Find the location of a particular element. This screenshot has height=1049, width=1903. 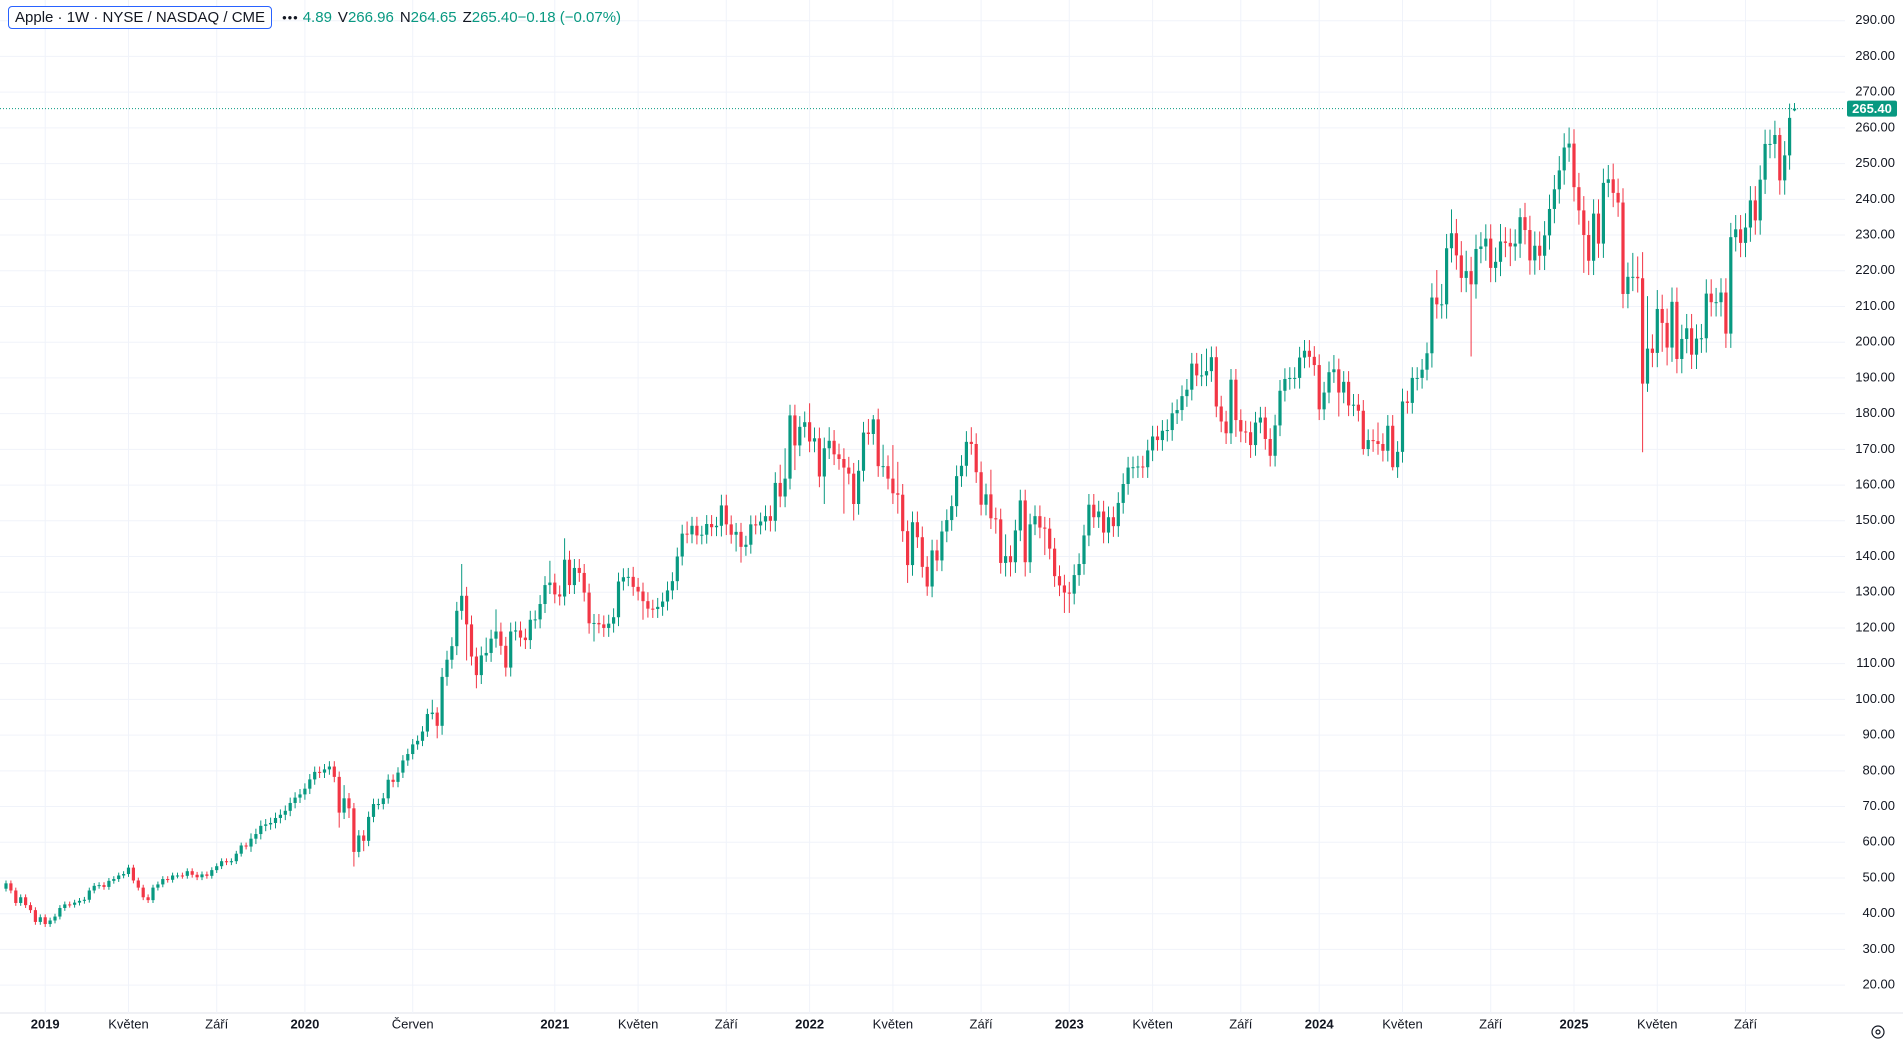

y-tick-label: 90.00 is located at coordinates (1878, 734).